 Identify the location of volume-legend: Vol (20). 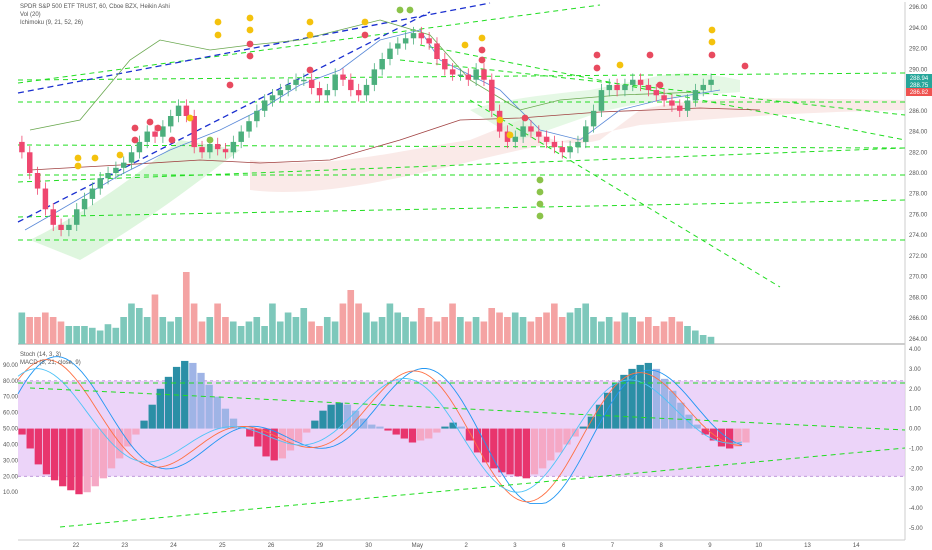
(30, 15).